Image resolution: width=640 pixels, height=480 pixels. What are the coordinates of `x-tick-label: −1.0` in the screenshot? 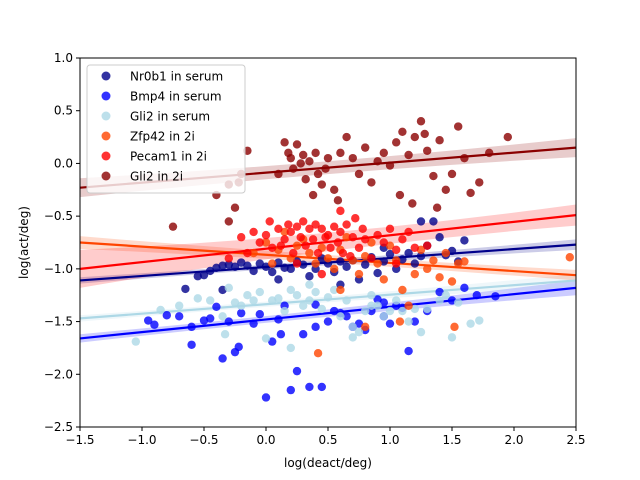 It's located at (141, 440).